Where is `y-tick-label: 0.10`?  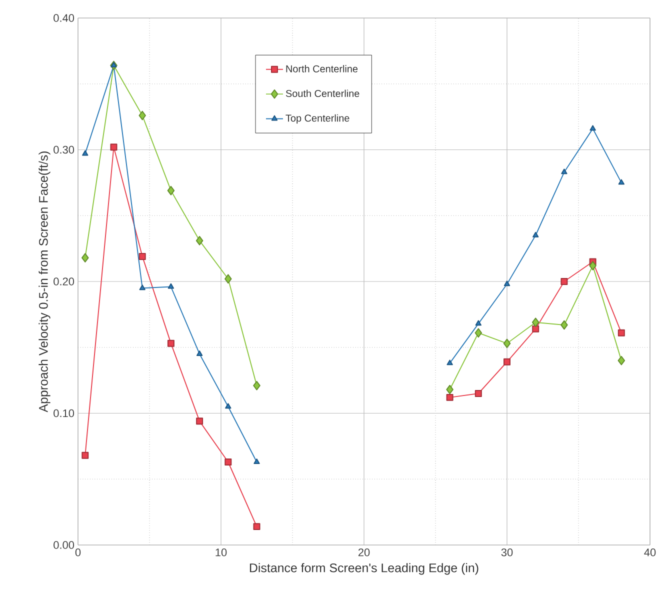
y-tick-label: 0.10 is located at coordinates (64, 413).